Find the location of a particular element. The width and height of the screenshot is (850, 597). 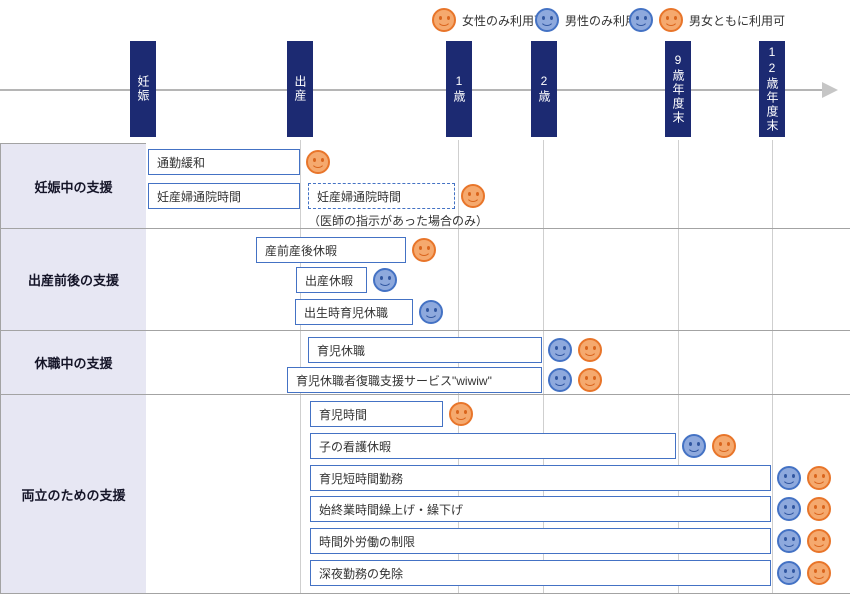

program-item-night-work-exemption: 深夜勤務の免除 is located at coordinates (570, 573).